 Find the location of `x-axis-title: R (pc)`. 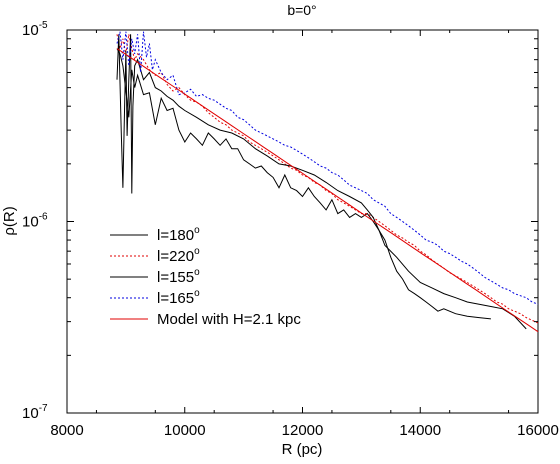

x-axis-title: R (pc) is located at coordinates (302, 449).